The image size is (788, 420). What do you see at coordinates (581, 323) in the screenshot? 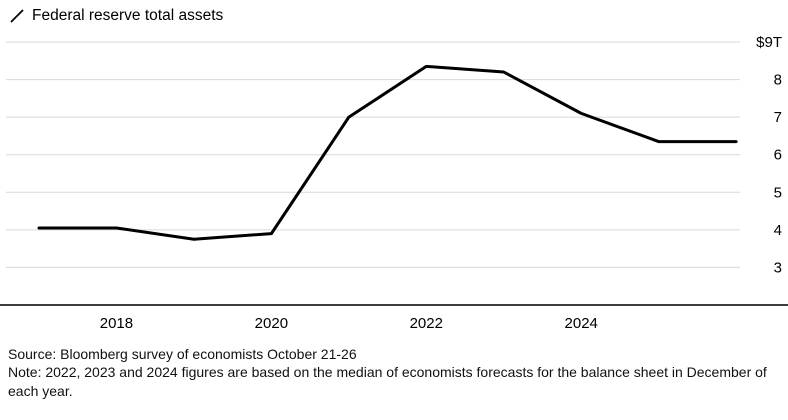
I see `x-tick-label: 2024` at bounding box center [581, 323].